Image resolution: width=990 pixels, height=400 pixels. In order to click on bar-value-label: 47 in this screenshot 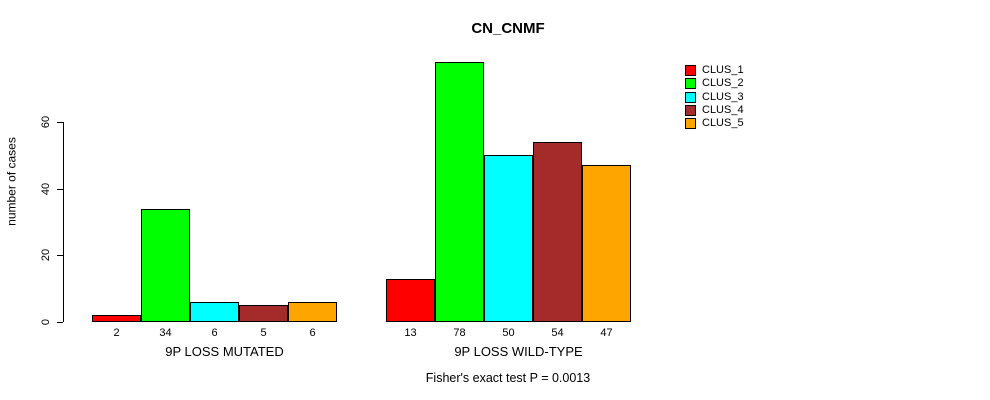, I will do `click(606, 333)`.